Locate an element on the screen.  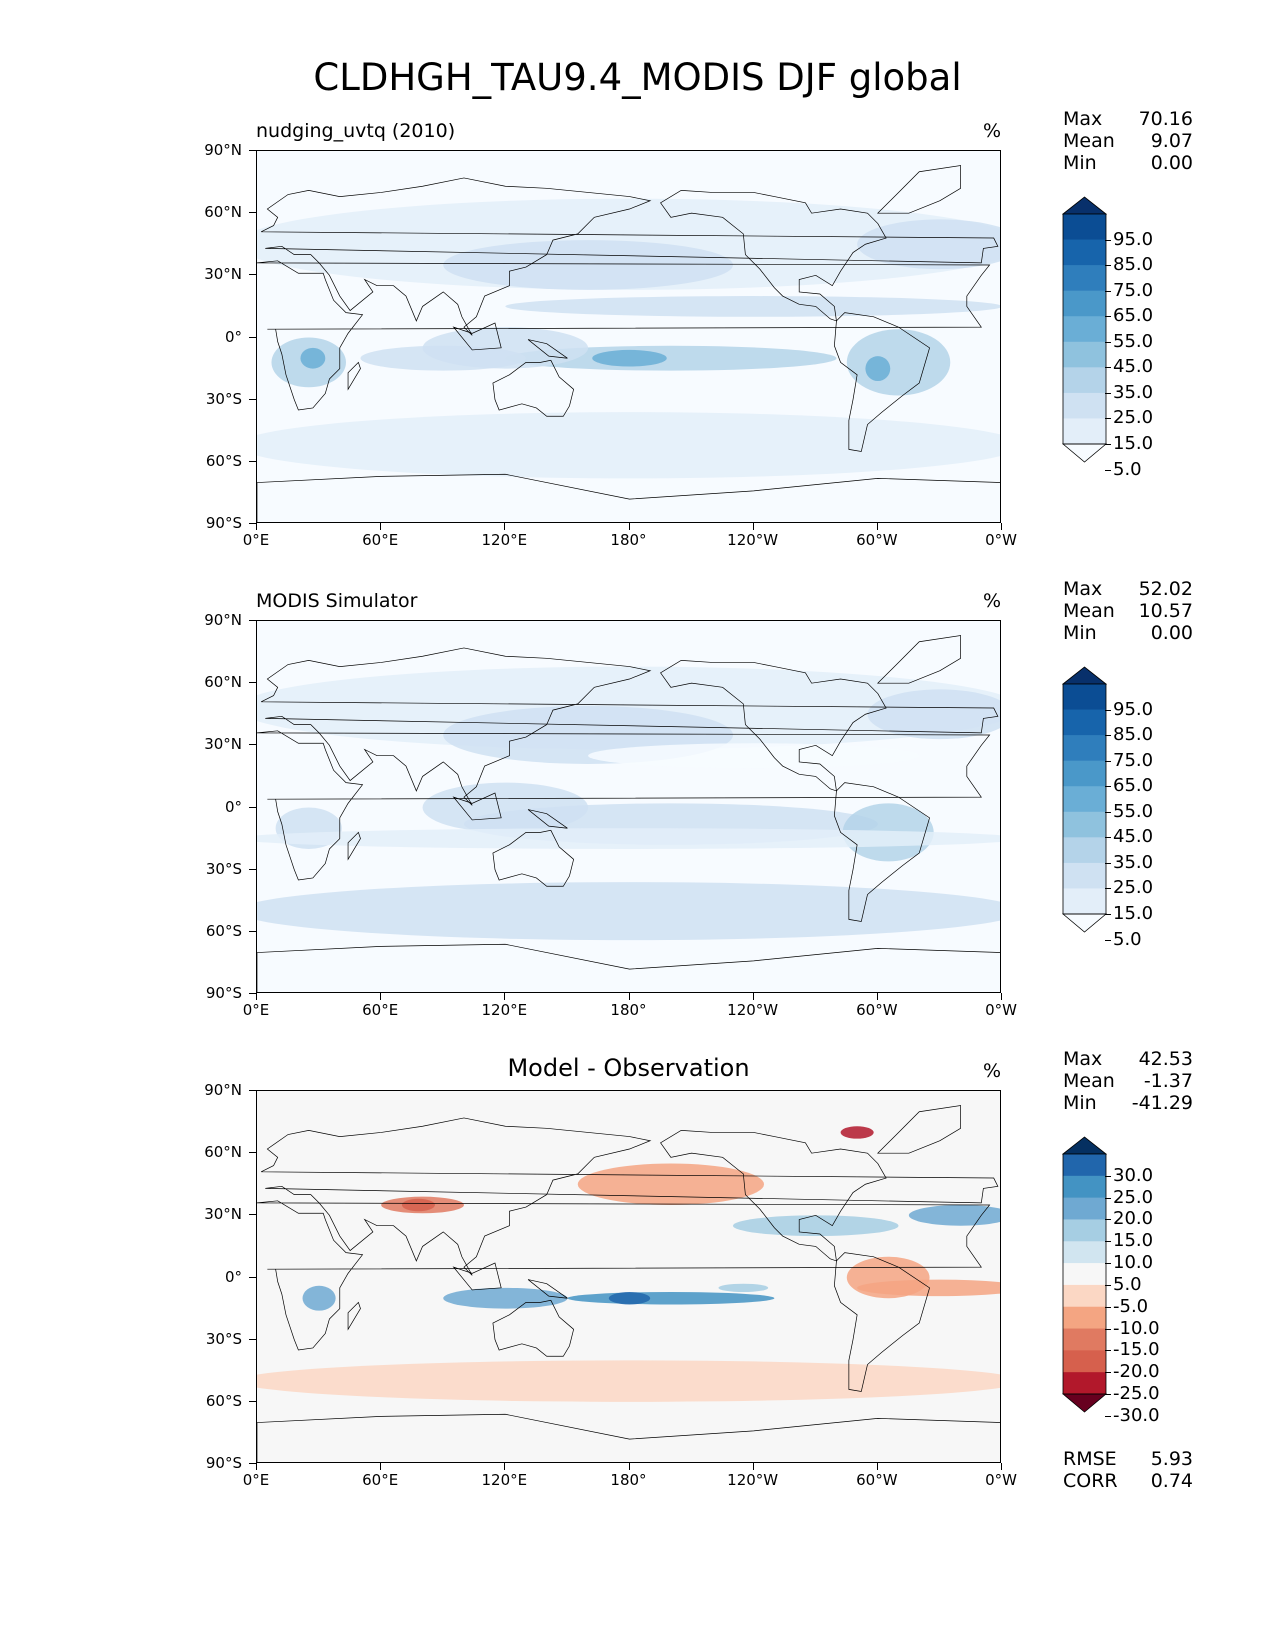
corr-value: 0.74 is located at coordinates (1171, 1481).